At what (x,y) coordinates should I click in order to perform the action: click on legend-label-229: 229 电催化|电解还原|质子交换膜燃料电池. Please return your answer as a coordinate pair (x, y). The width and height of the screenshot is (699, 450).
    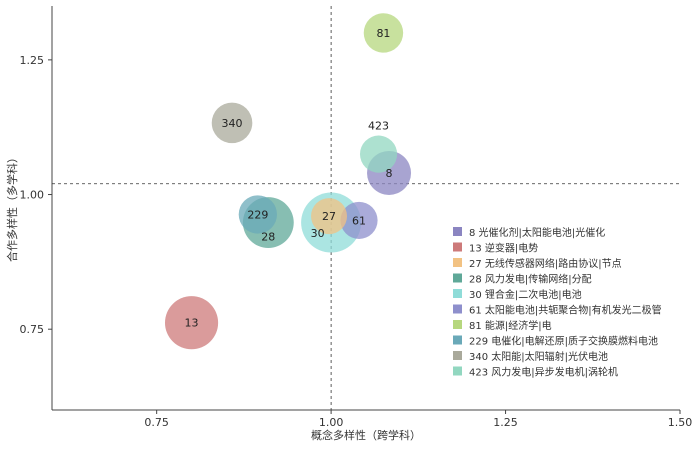
    Looking at the image, I should click on (563, 341).